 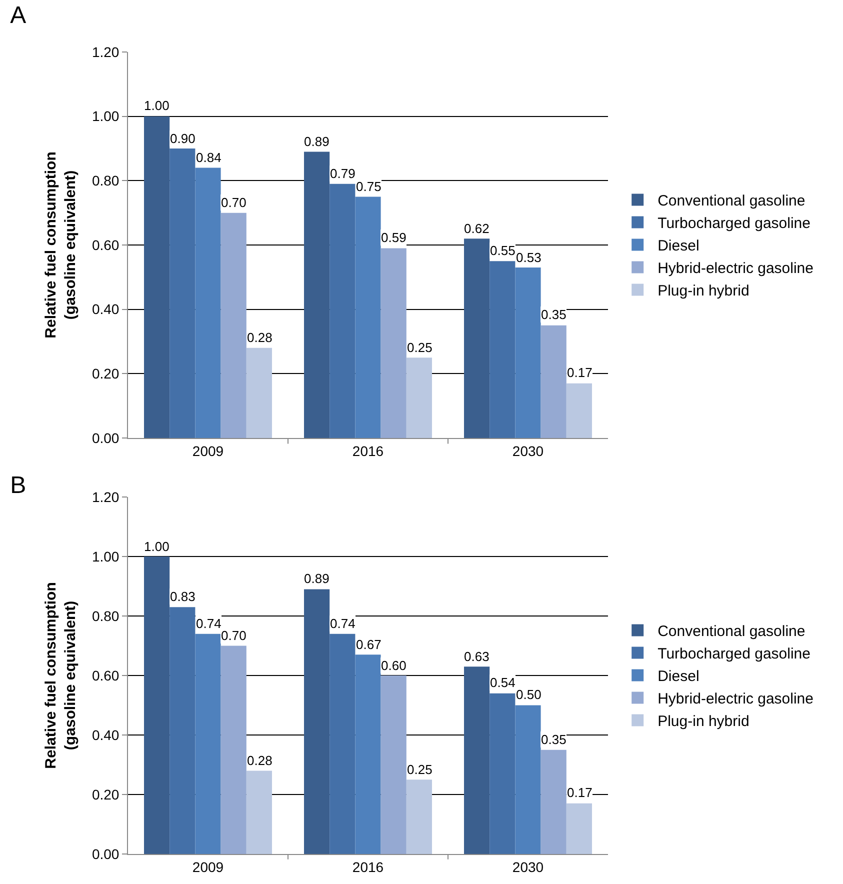 What do you see at coordinates (393, 665) in the screenshot?
I see `data-label: 0.60` at bounding box center [393, 665].